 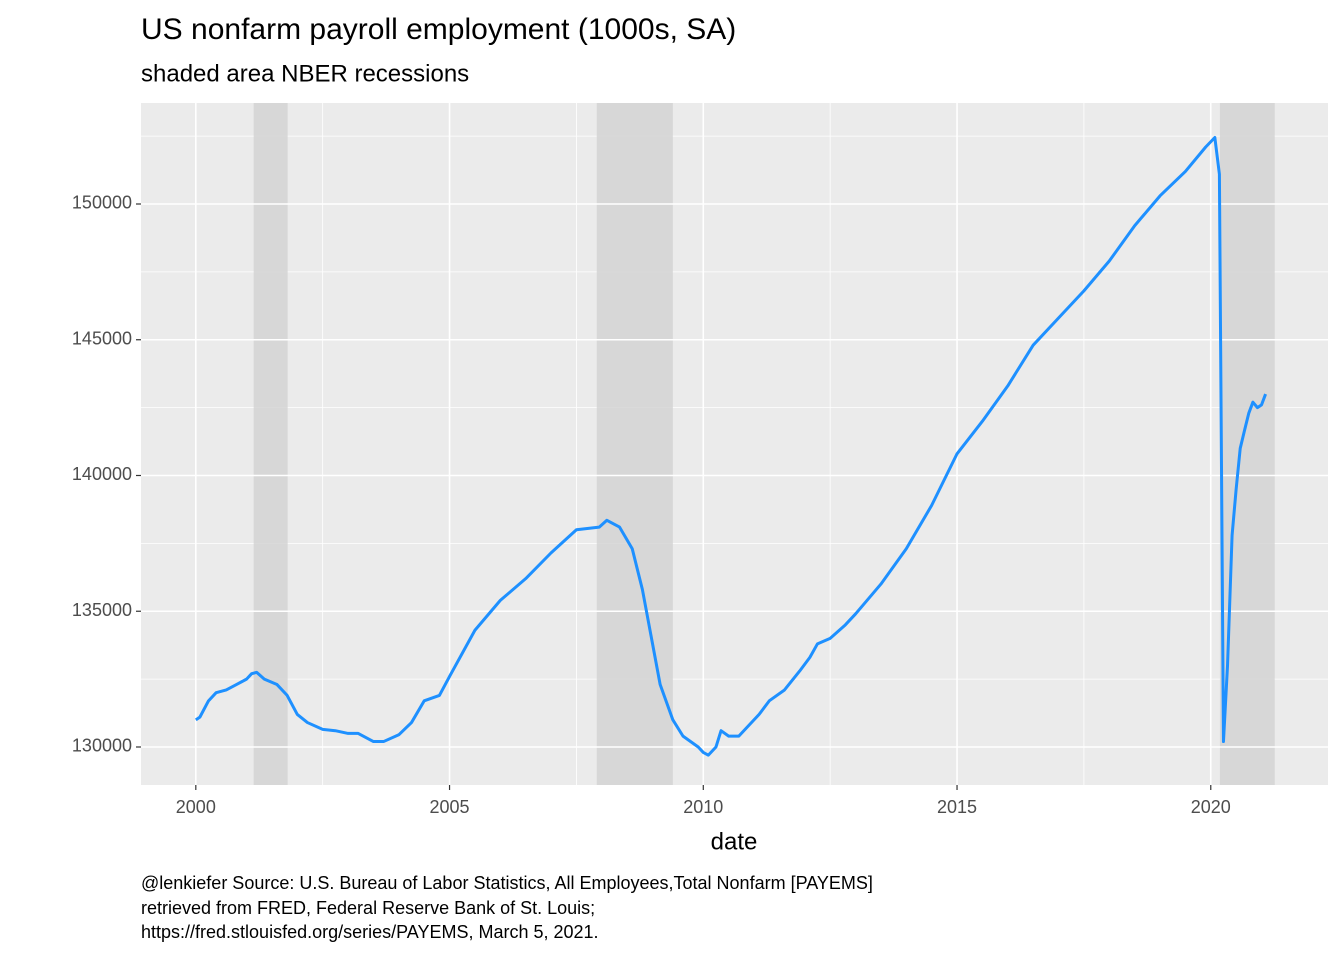 I want to click on x-tick-label: 2020, so click(x=1211, y=807).